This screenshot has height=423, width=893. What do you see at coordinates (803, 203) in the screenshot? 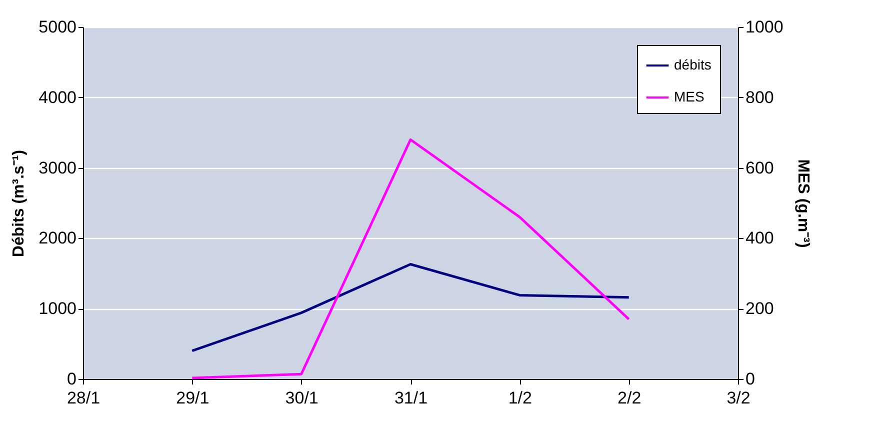
I see `y2-axis-title: MES (g.m⁻³)` at bounding box center [803, 203].